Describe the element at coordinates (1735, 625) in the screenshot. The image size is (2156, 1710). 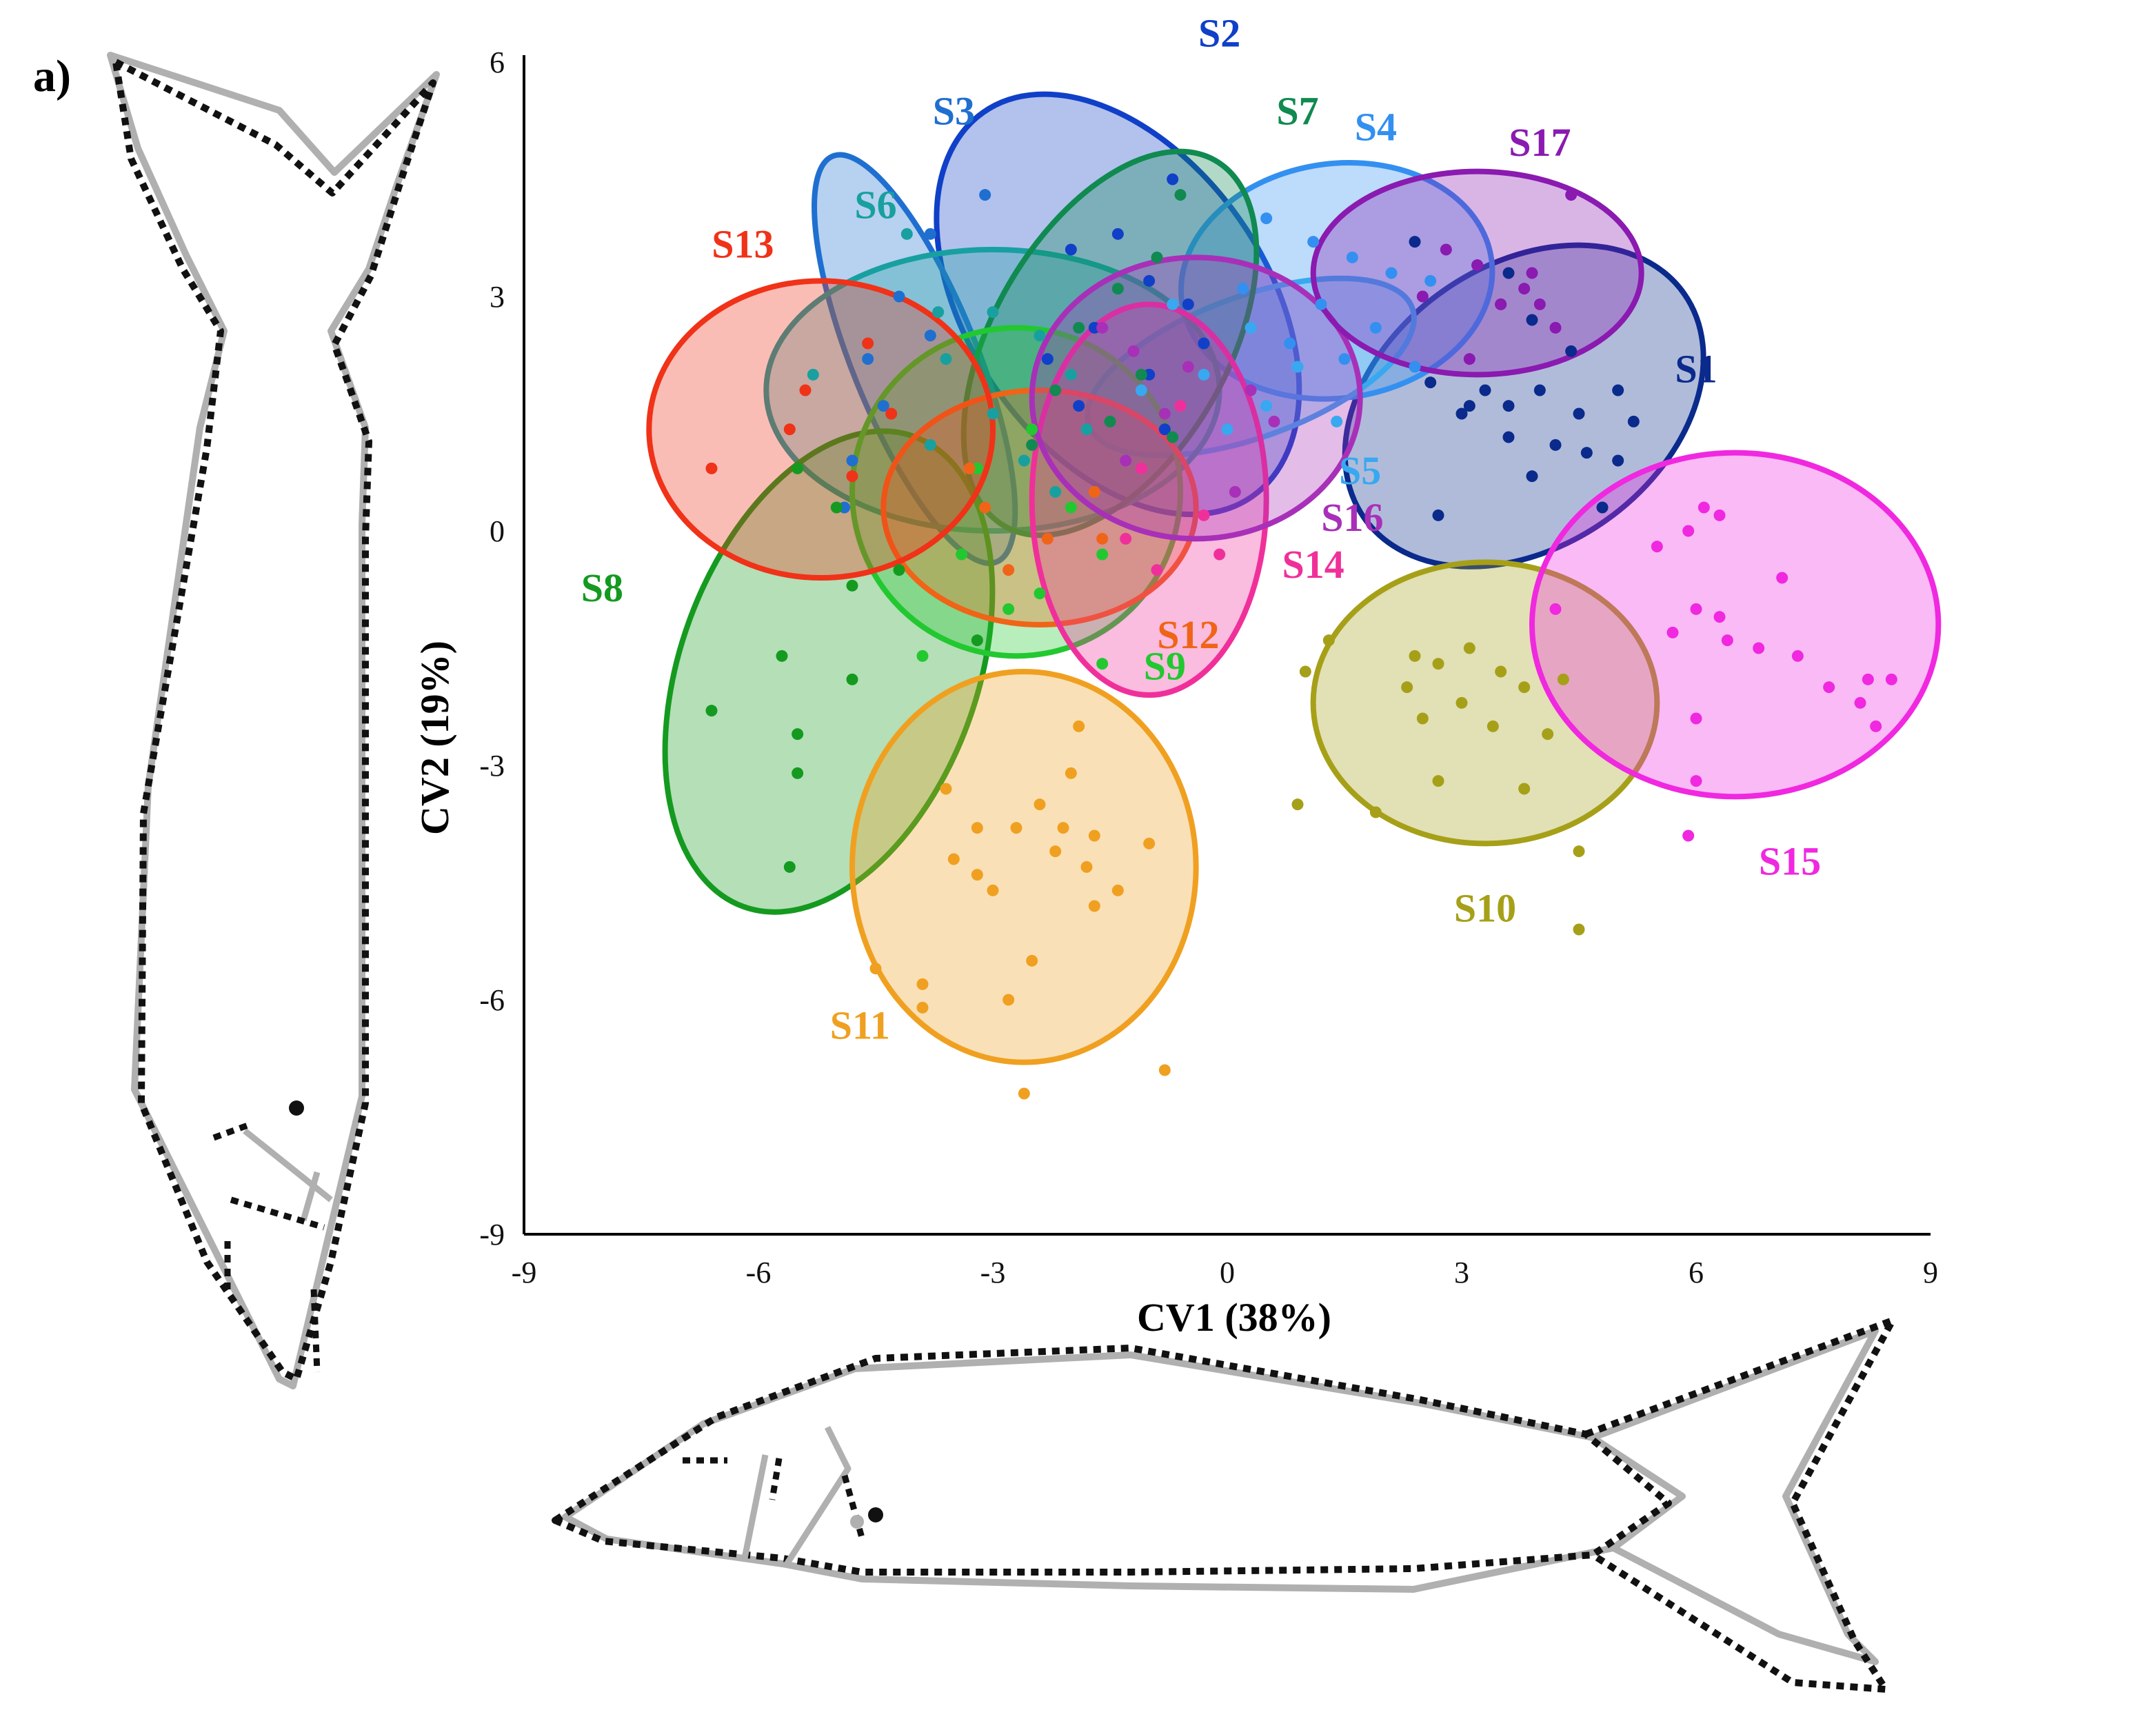
I see `ellipse-s15` at that location.